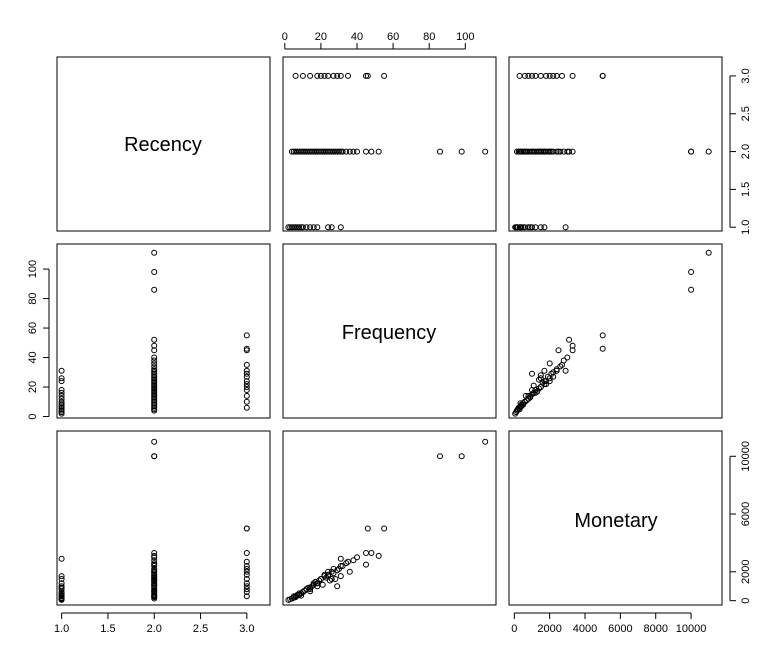 The height and width of the screenshot is (665, 781). I want to click on y-axis-right-monetary-tick-label: 2000, so click(746, 572).